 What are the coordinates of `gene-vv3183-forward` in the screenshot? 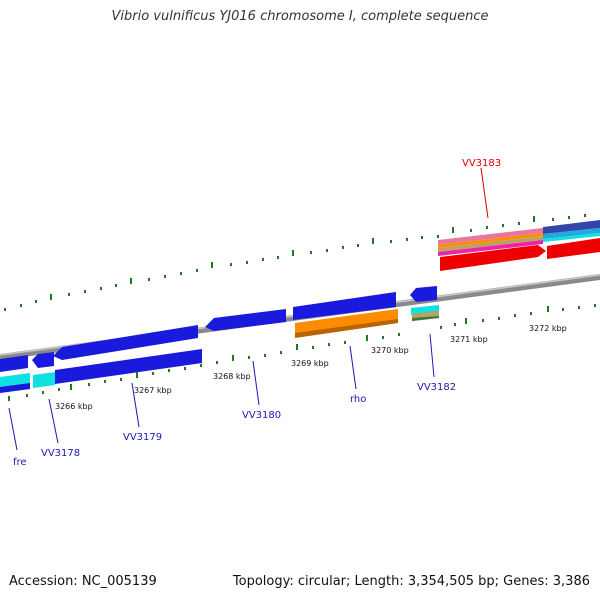 It's located at (493, 258).